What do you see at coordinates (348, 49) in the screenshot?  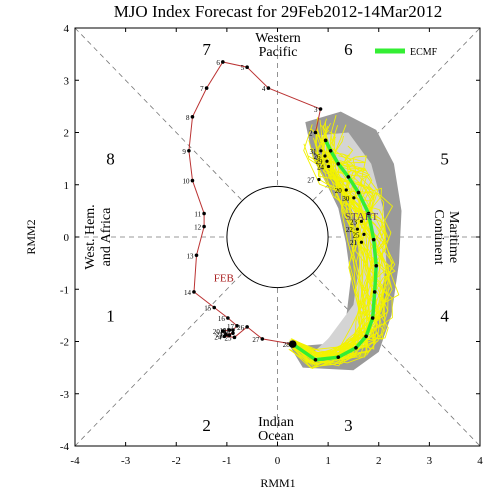 I see `phase-label-6: 6` at bounding box center [348, 49].